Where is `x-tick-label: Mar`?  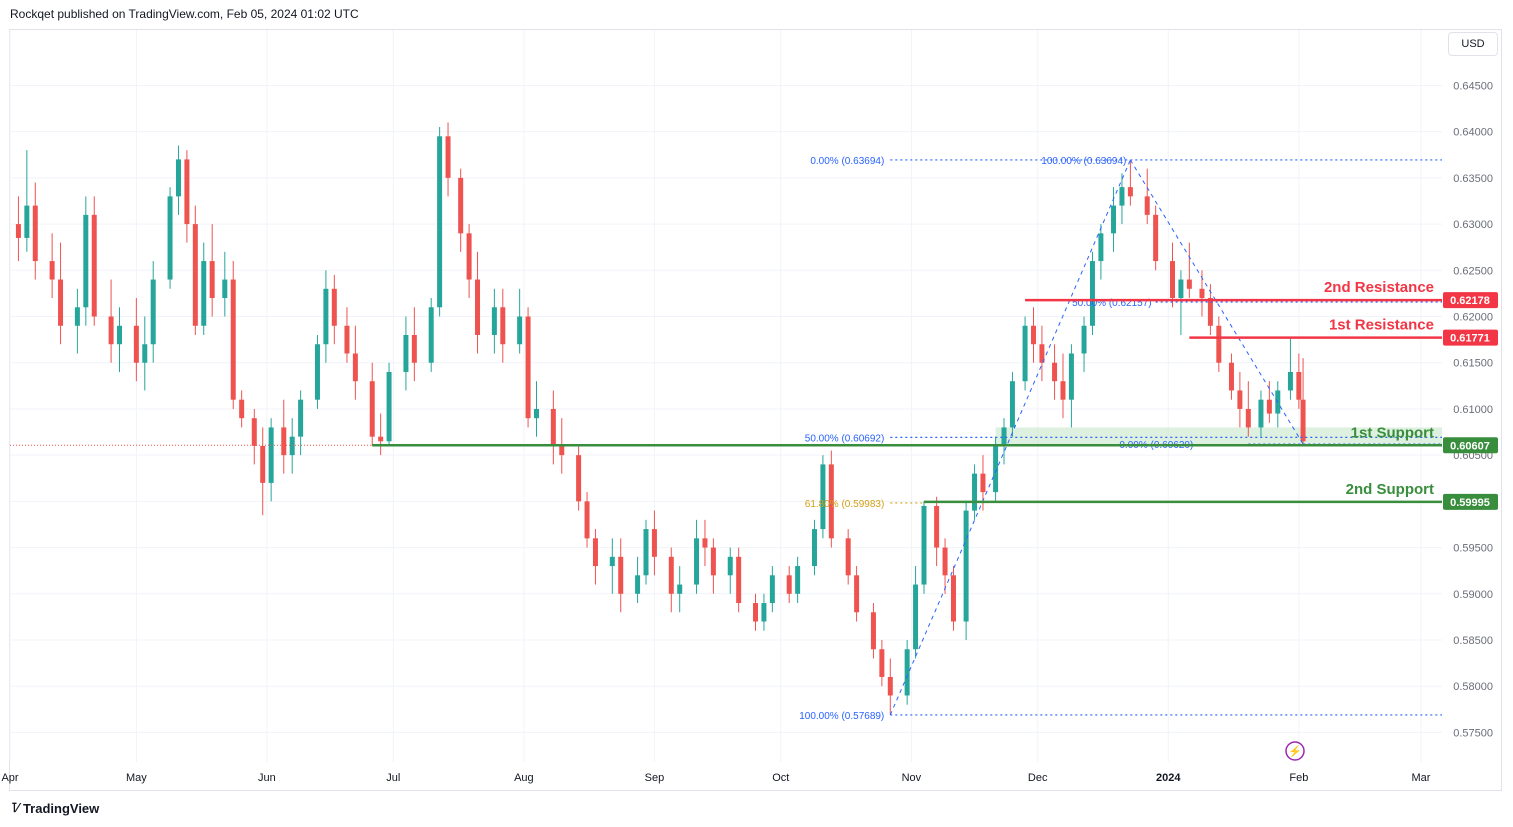
x-tick-label: Mar is located at coordinates (1421, 778).